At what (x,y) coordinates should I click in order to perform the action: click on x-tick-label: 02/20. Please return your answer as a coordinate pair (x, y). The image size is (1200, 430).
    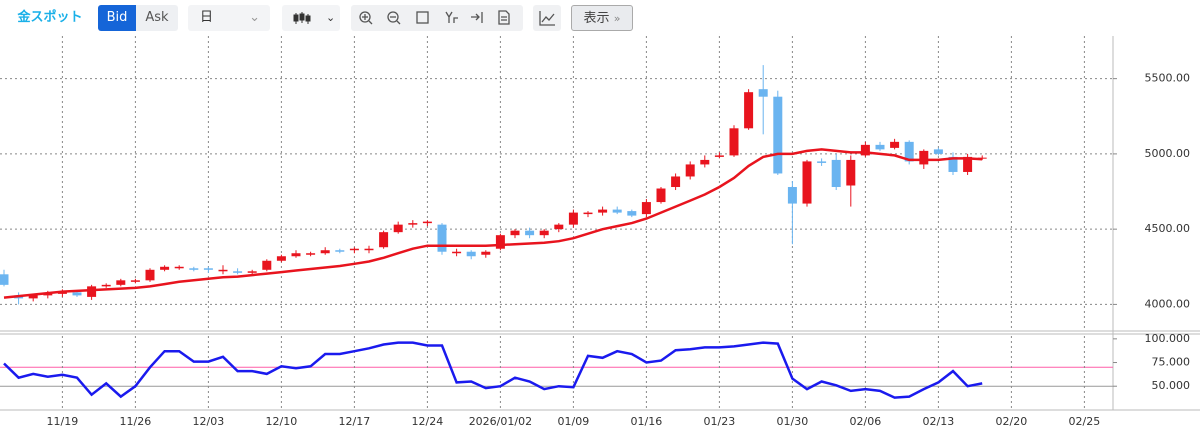
    Looking at the image, I should click on (1012, 421).